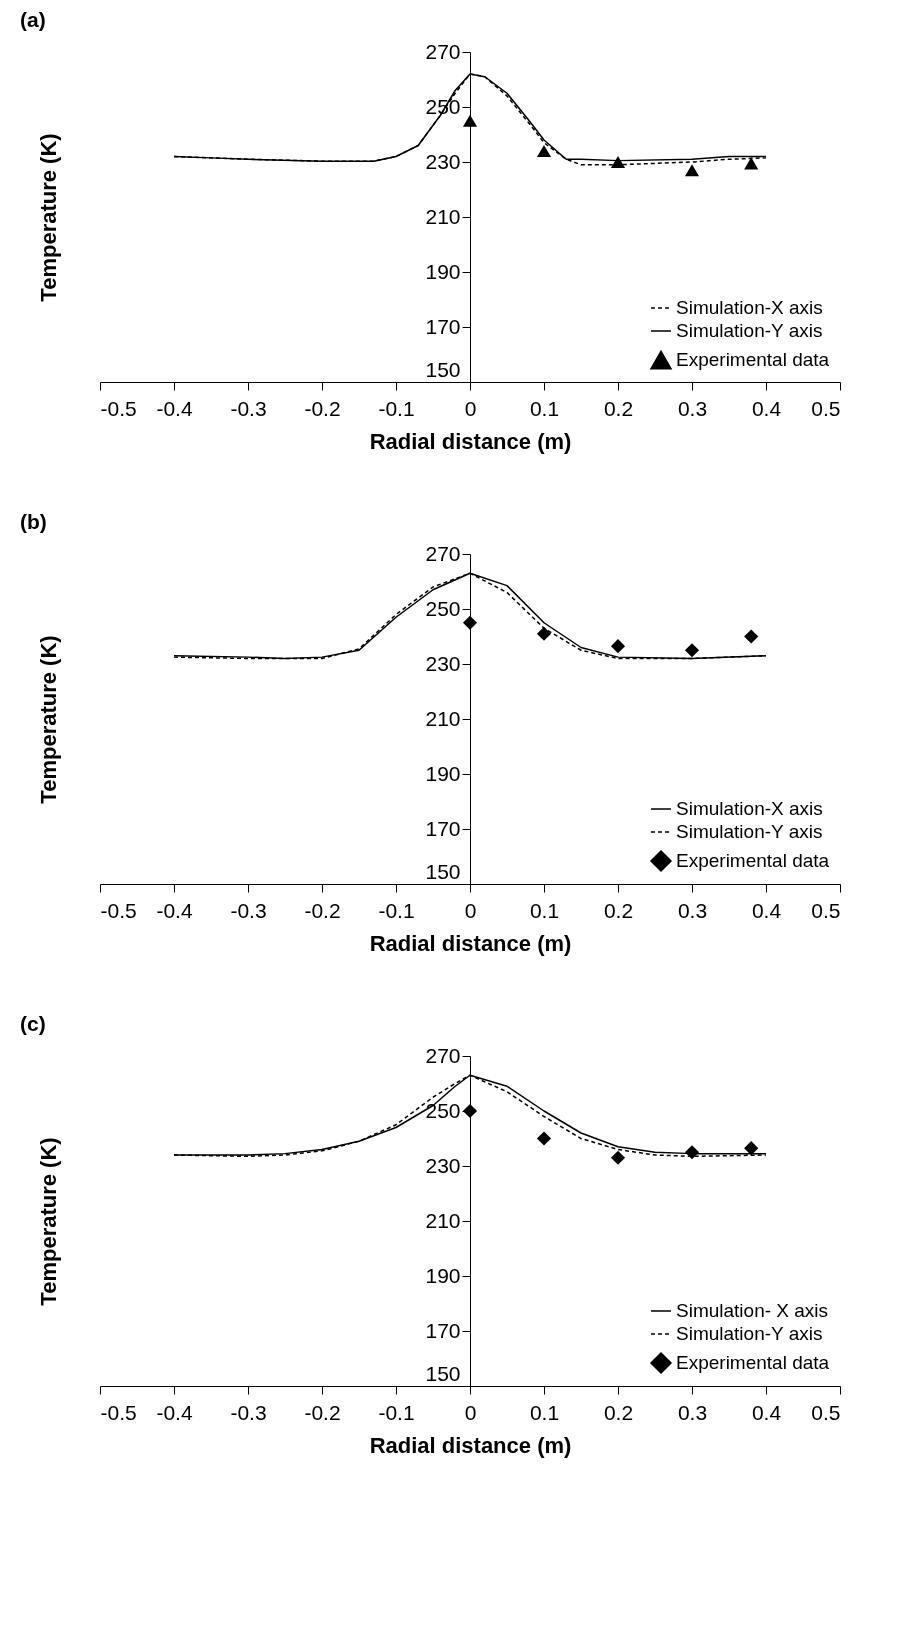 This screenshot has height=1647, width=910. I want to click on chart-title: (b), so click(33, 521).